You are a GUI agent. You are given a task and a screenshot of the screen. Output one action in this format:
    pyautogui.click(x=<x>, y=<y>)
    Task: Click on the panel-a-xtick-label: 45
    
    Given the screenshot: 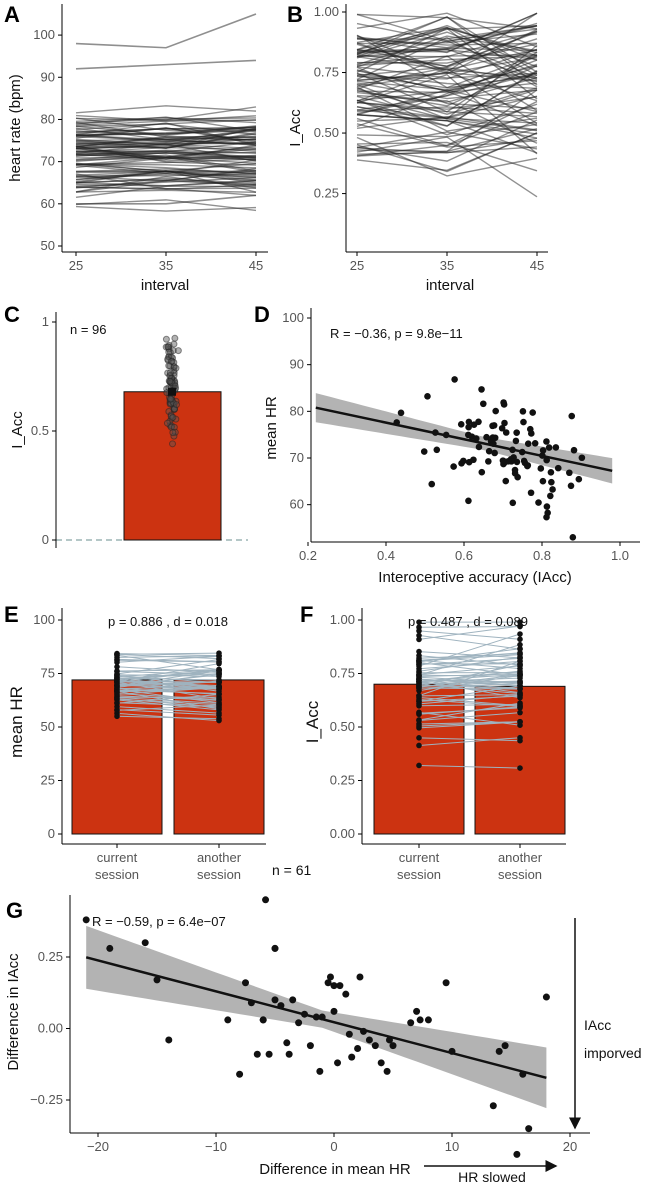 What is the action you would take?
    pyautogui.click(x=256, y=265)
    